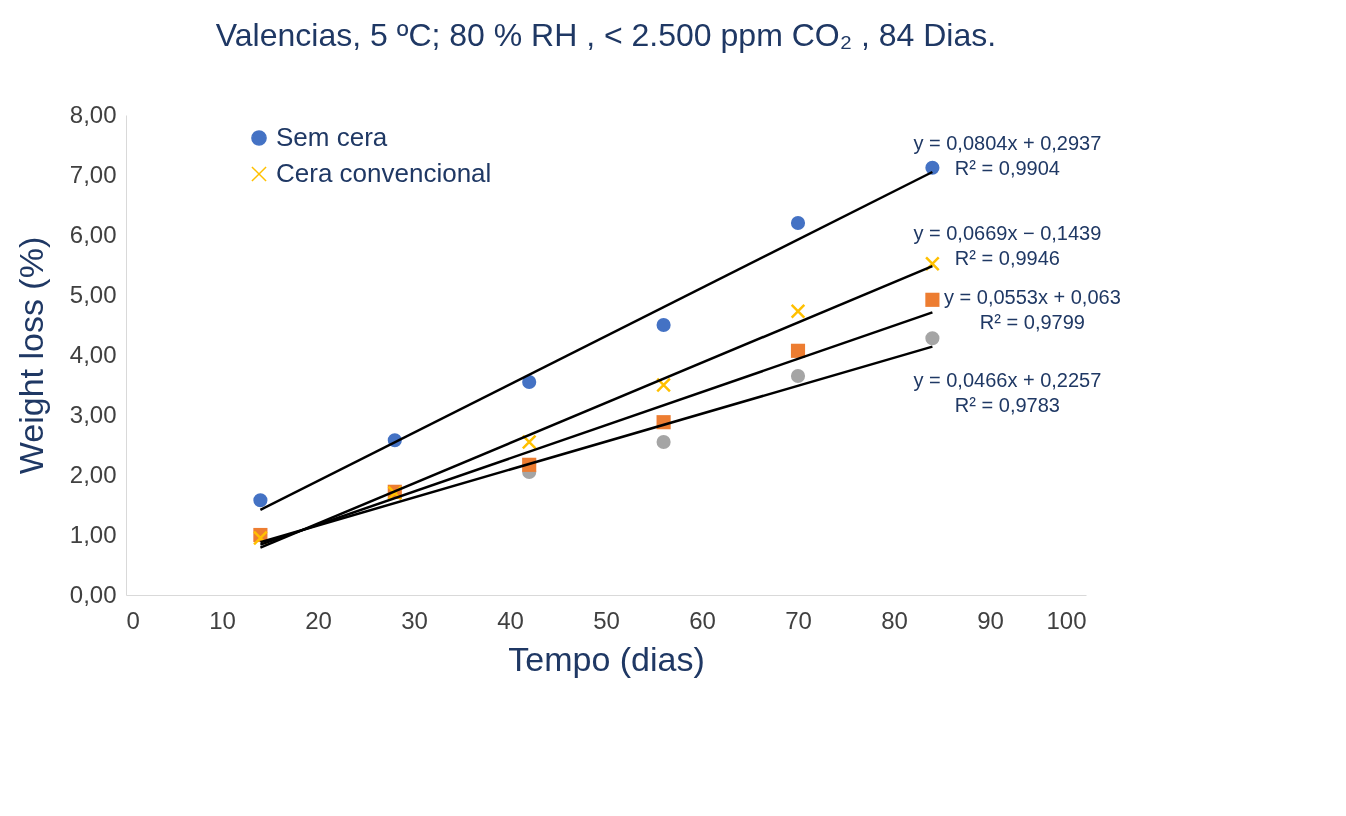 The height and width of the screenshot is (816, 1346). I want to click on y-tick-label: 8,00, so click(93, 114).